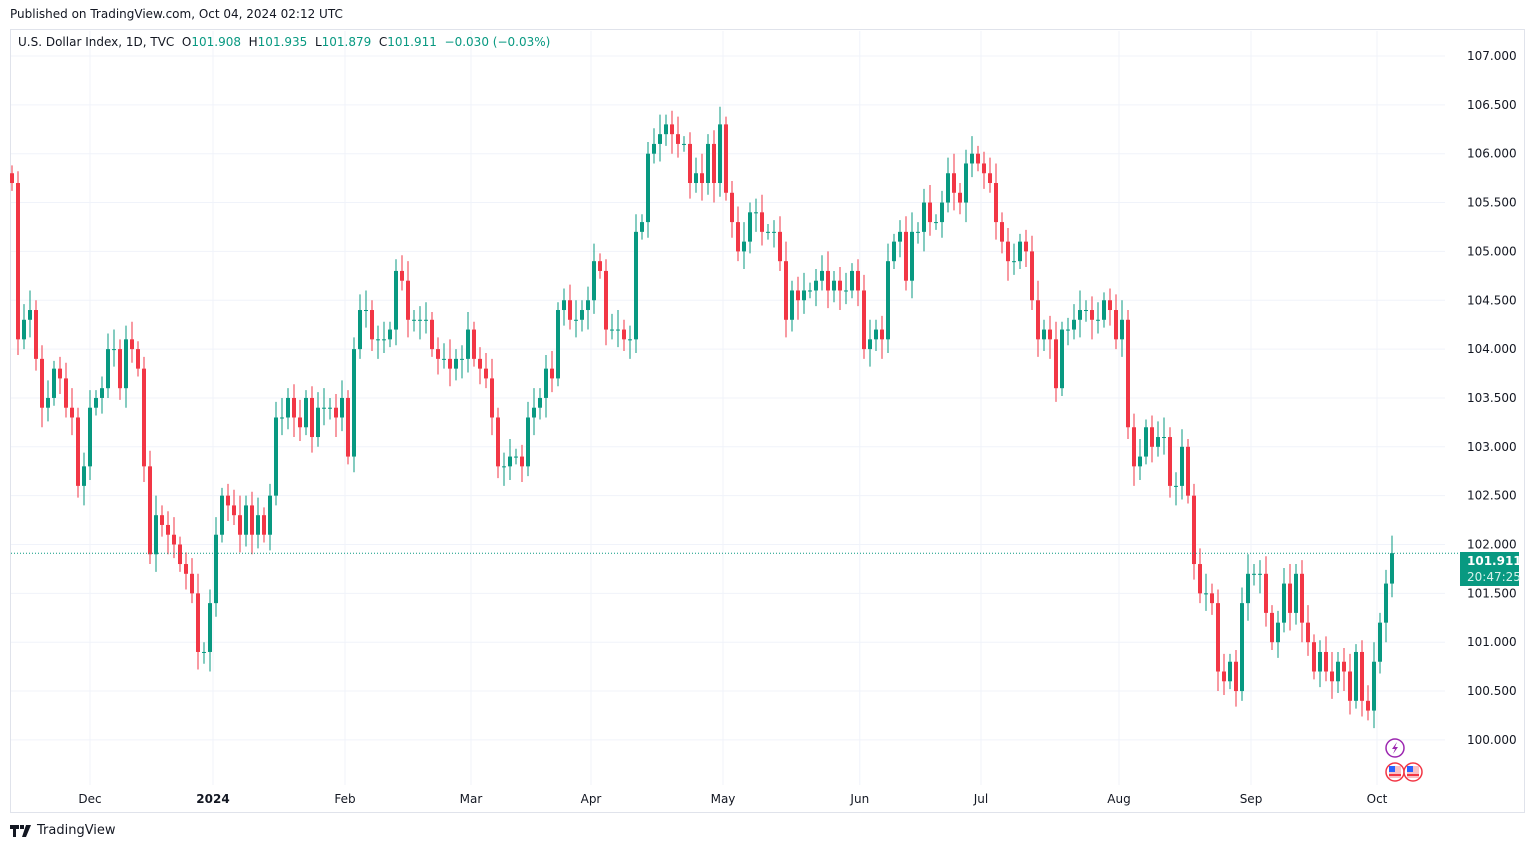  I want to click on price-tick-label: 101.000, so click(1492, 642).